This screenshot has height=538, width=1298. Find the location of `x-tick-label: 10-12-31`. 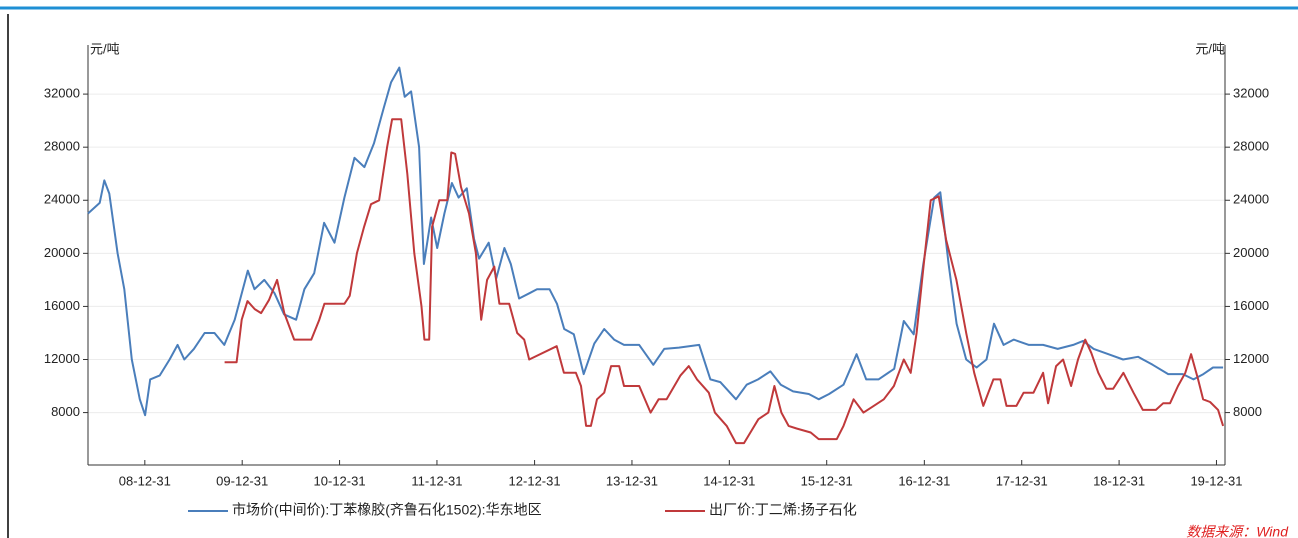

x-tick-label: 10-12-31 is located at coordinates (340, 480).